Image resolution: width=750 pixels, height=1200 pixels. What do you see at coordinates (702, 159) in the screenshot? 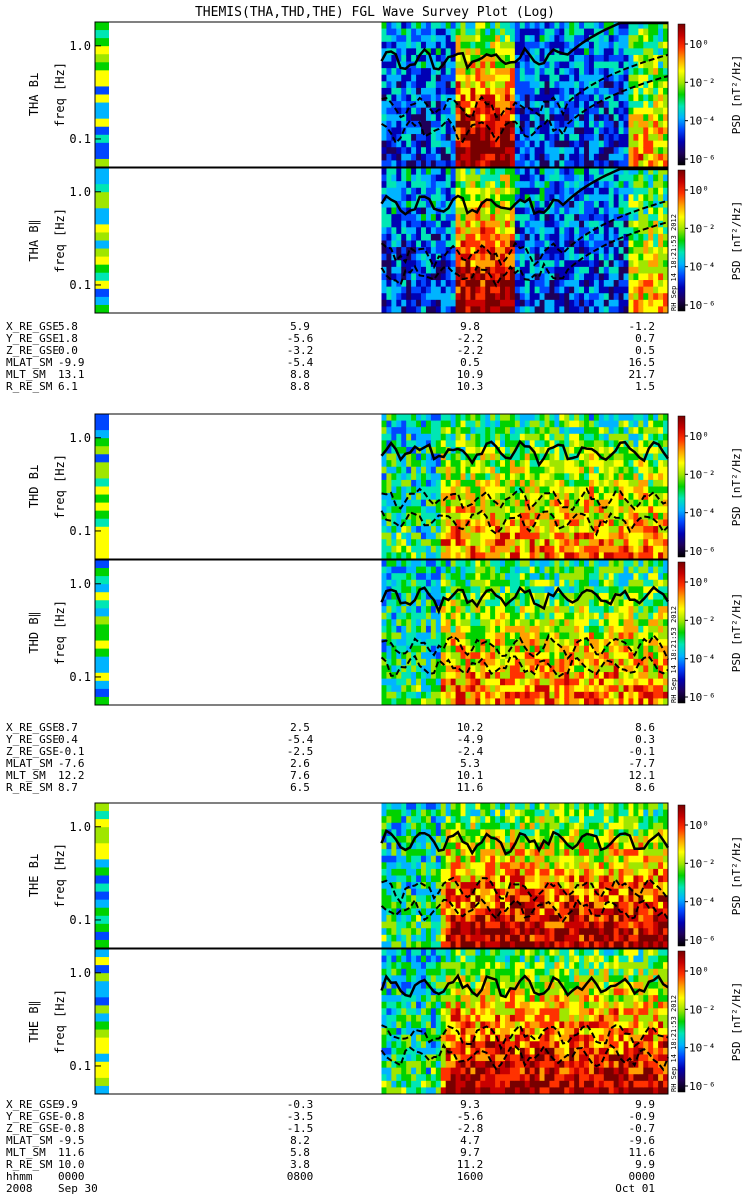
I see `colorbar-tick-label: 10⁻⁶` at bounding box center [702, 159].